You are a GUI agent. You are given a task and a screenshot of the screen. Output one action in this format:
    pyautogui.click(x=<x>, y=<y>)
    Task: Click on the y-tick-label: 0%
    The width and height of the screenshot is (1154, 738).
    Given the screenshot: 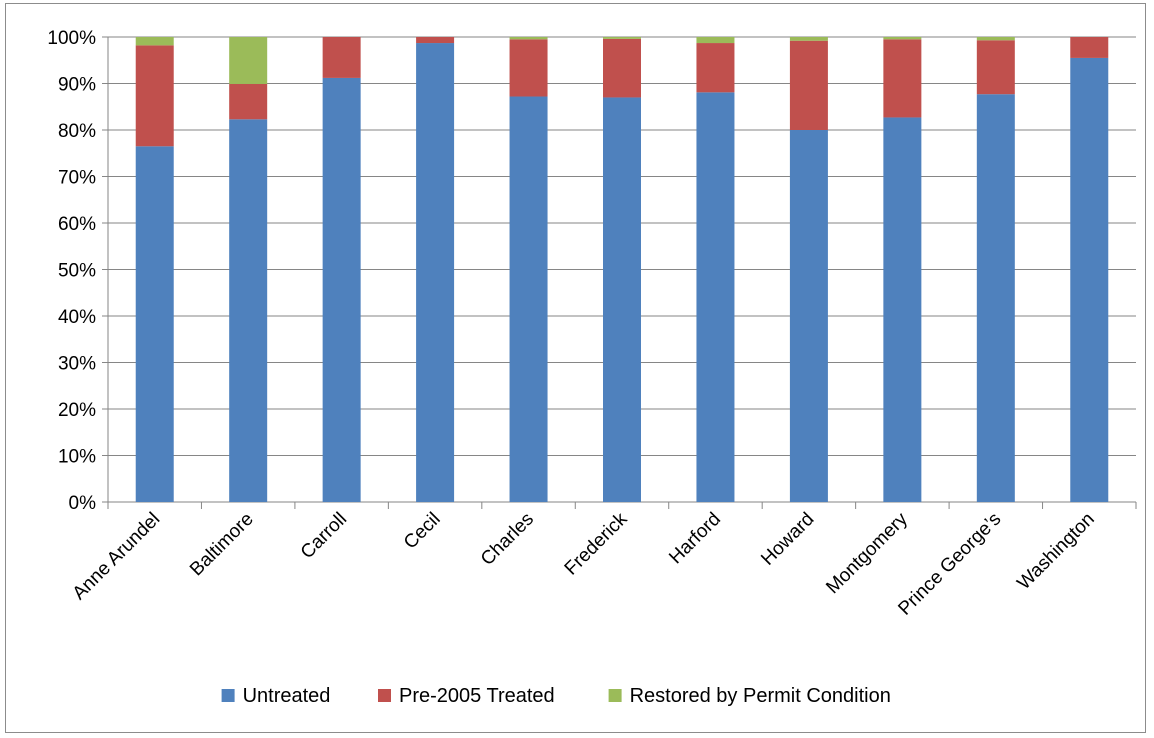 What is the action you would take?
    pyautogui.click(x=83, y=503)
    